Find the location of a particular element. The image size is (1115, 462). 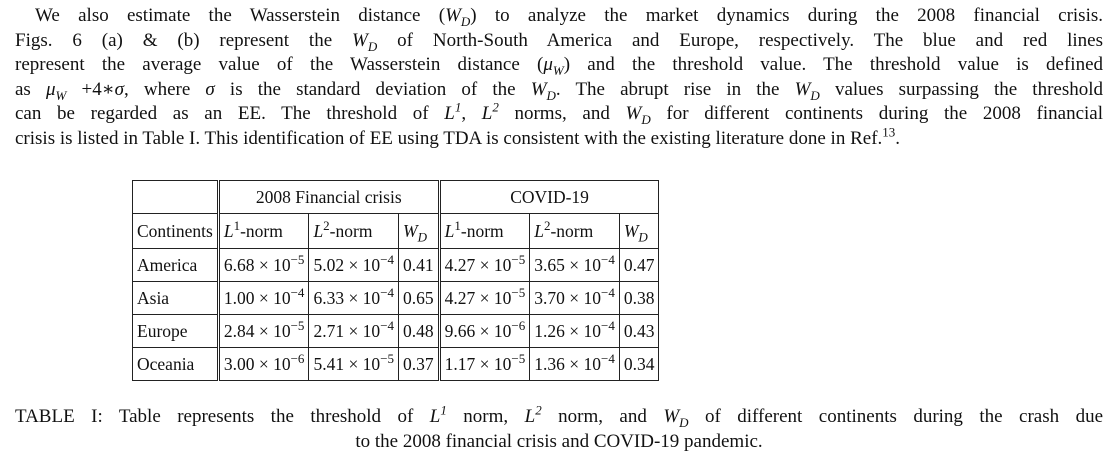

col-l1-norm-2008: L1-norm is located at coordinates (263, 231).